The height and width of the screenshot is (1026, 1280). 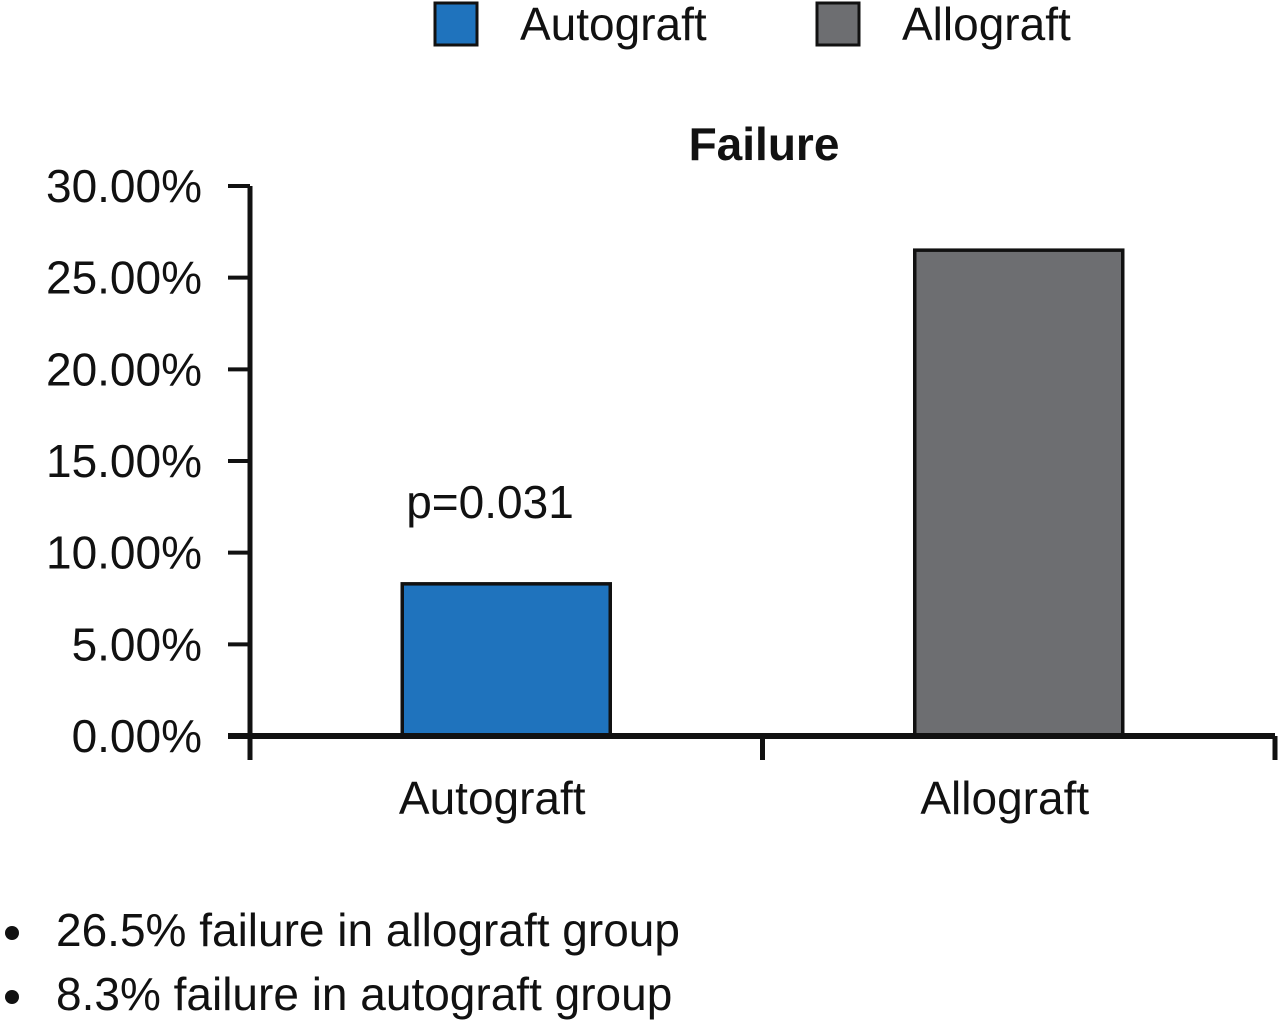 What do you see at coordinates (752, 25) in the screenshot?
I see `legend: Autograft Allograft` at bounding box center [752, 25].